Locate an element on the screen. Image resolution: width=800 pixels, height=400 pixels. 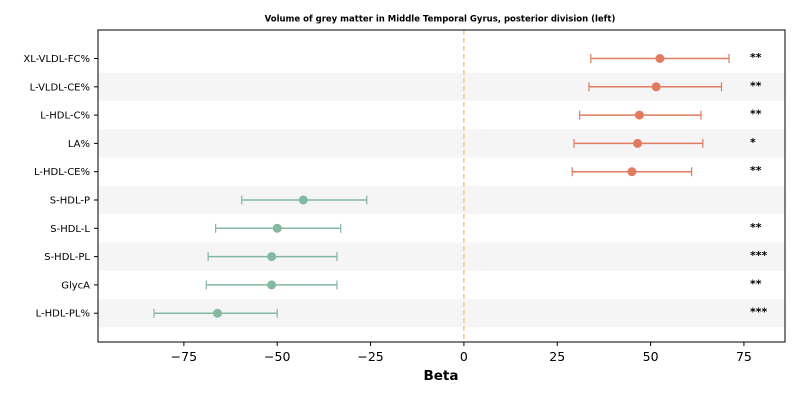
x-tick-label: 50 is located at coordinates (651, 356).